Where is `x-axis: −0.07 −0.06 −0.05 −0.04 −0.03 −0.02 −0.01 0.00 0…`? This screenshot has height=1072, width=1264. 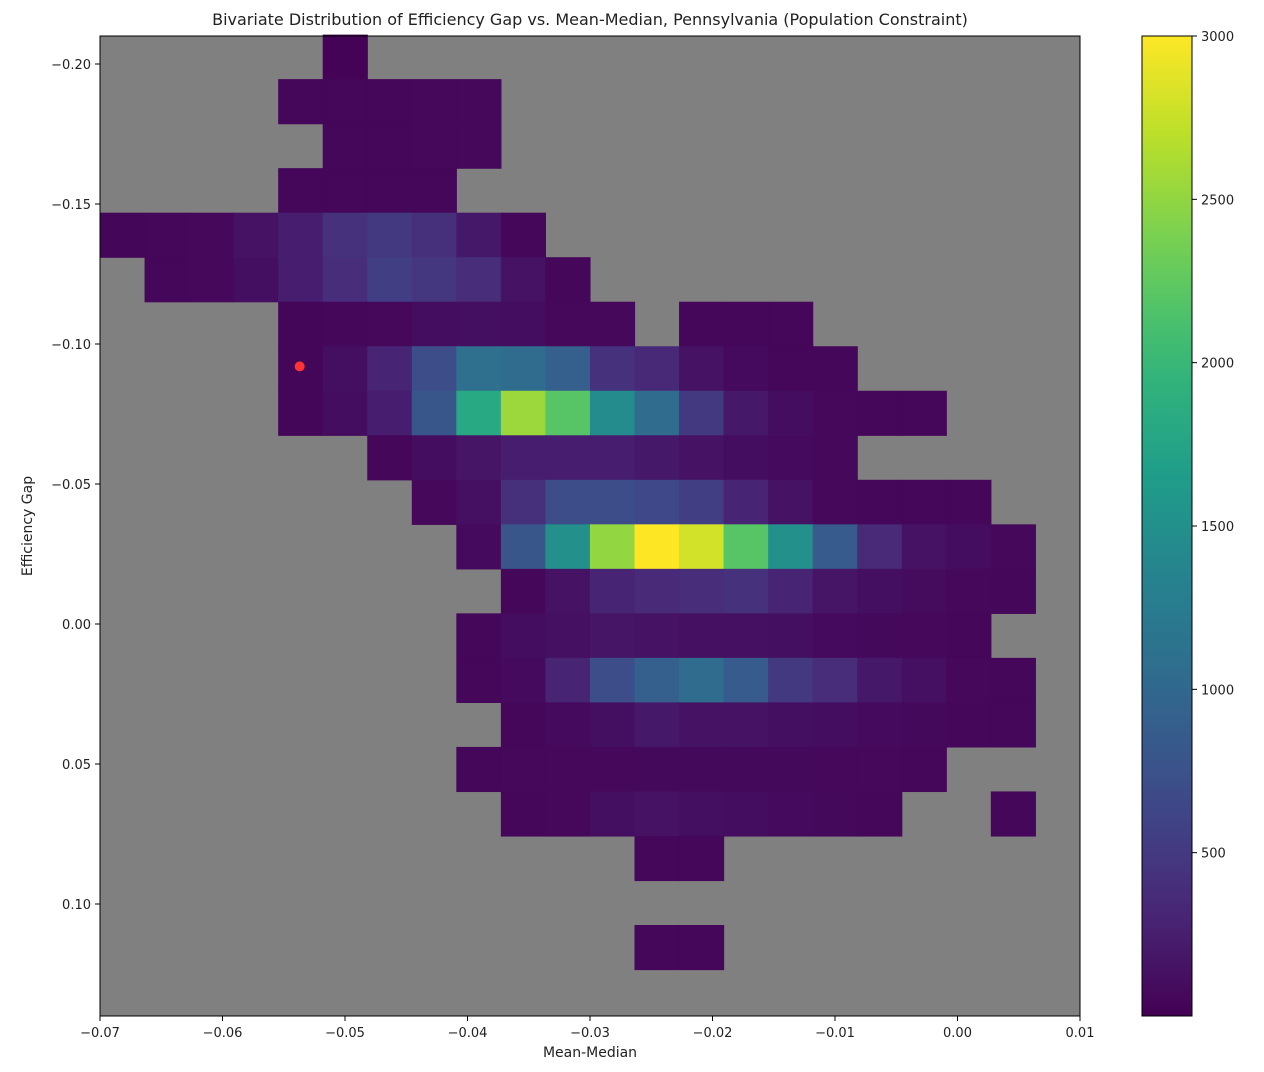
x-axis: −0.07 −0.06 −0.05 −0.04 −0.03 −0.02 −0.01 0.00 0… is located at coordinates (587, 1028).